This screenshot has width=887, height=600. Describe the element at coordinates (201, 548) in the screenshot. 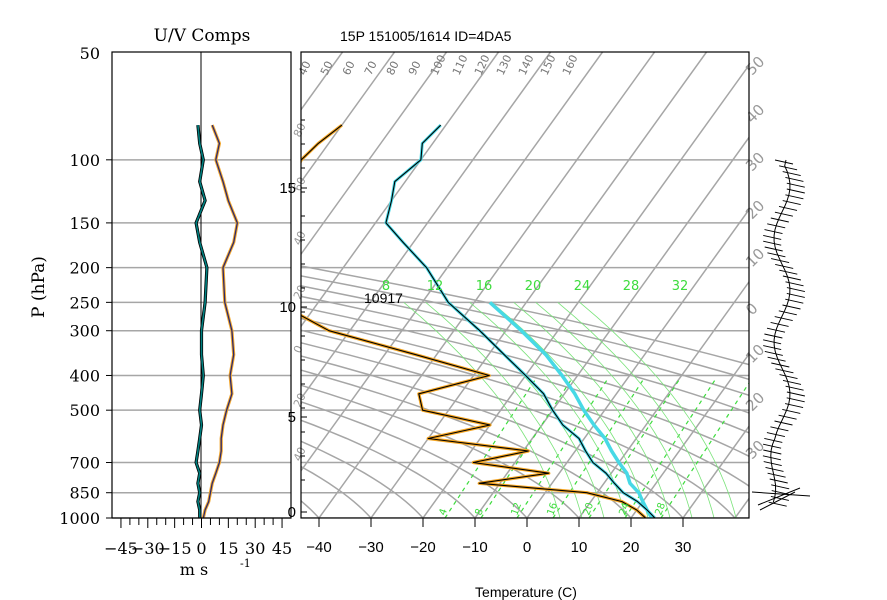

I see `uv-x-tick-label: 0` at that location.